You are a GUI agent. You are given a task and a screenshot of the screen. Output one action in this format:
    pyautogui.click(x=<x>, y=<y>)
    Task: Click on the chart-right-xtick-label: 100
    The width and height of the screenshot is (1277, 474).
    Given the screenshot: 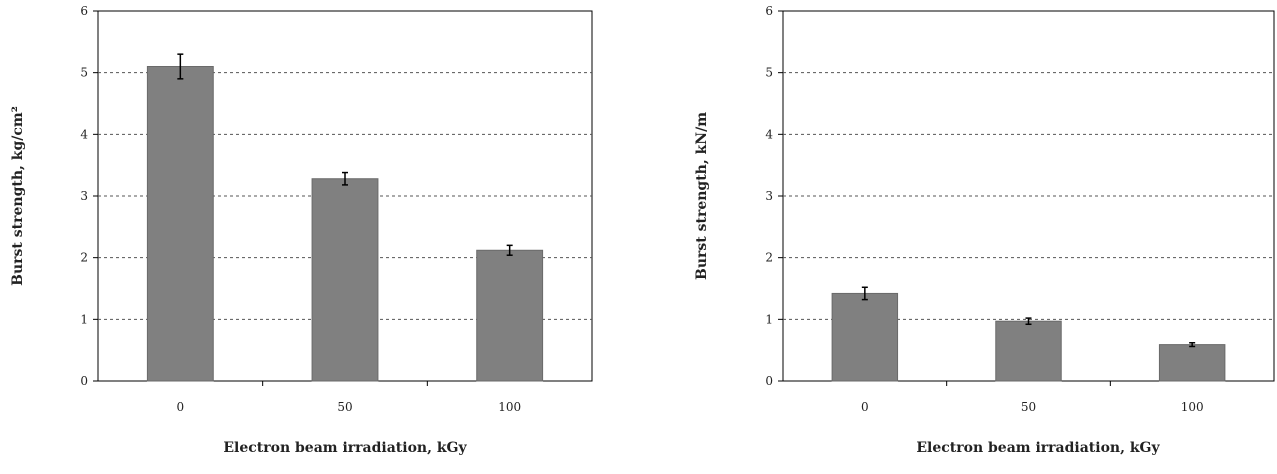 What is the action you would take?
    pyautogui.click(x=1192, y=407)
    